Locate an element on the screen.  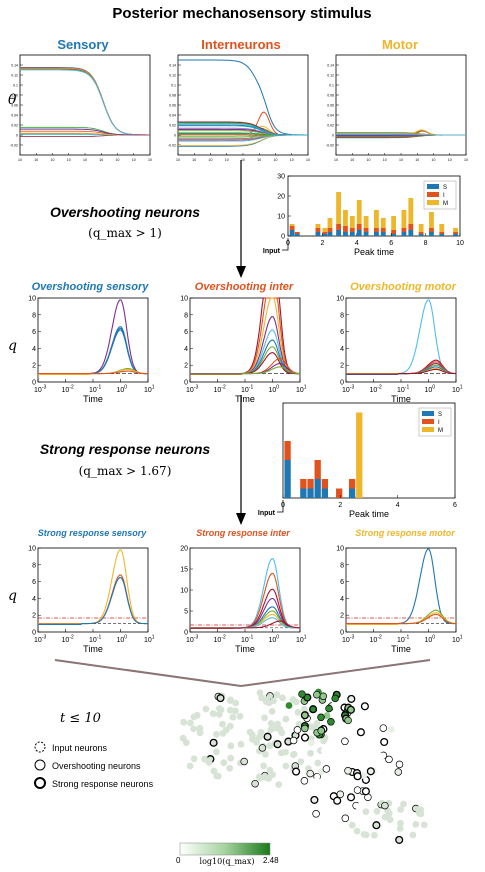
flow-arrow-1-head is located at coordinates (241, 272).